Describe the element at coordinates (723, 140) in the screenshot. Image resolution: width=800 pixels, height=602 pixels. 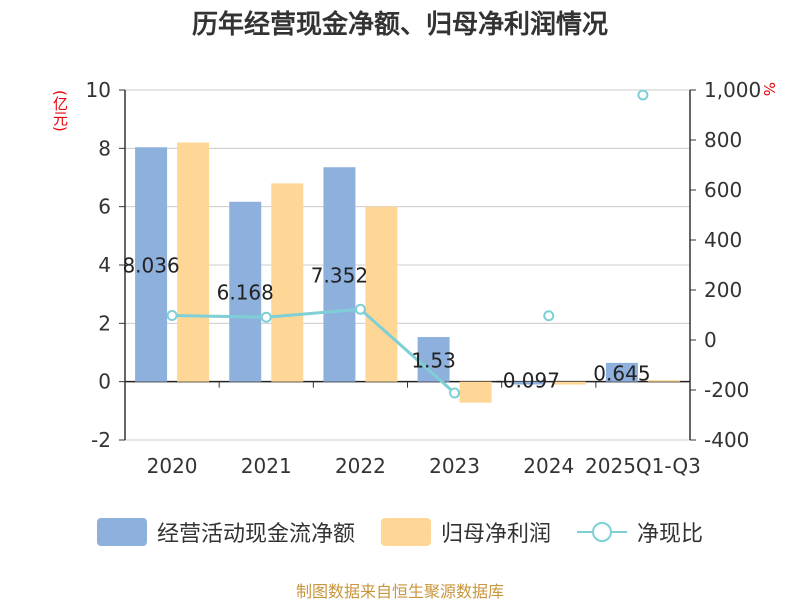
I see `y-right-tick-label: 800` at that location.